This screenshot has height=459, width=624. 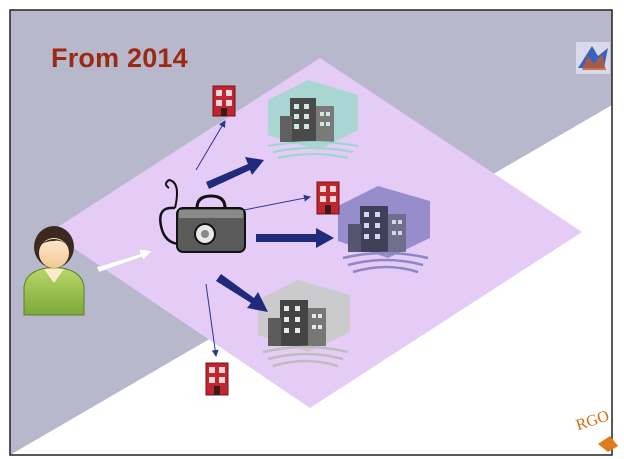 I want to click on clinic-middle-icon, so click(x=328, y=198).